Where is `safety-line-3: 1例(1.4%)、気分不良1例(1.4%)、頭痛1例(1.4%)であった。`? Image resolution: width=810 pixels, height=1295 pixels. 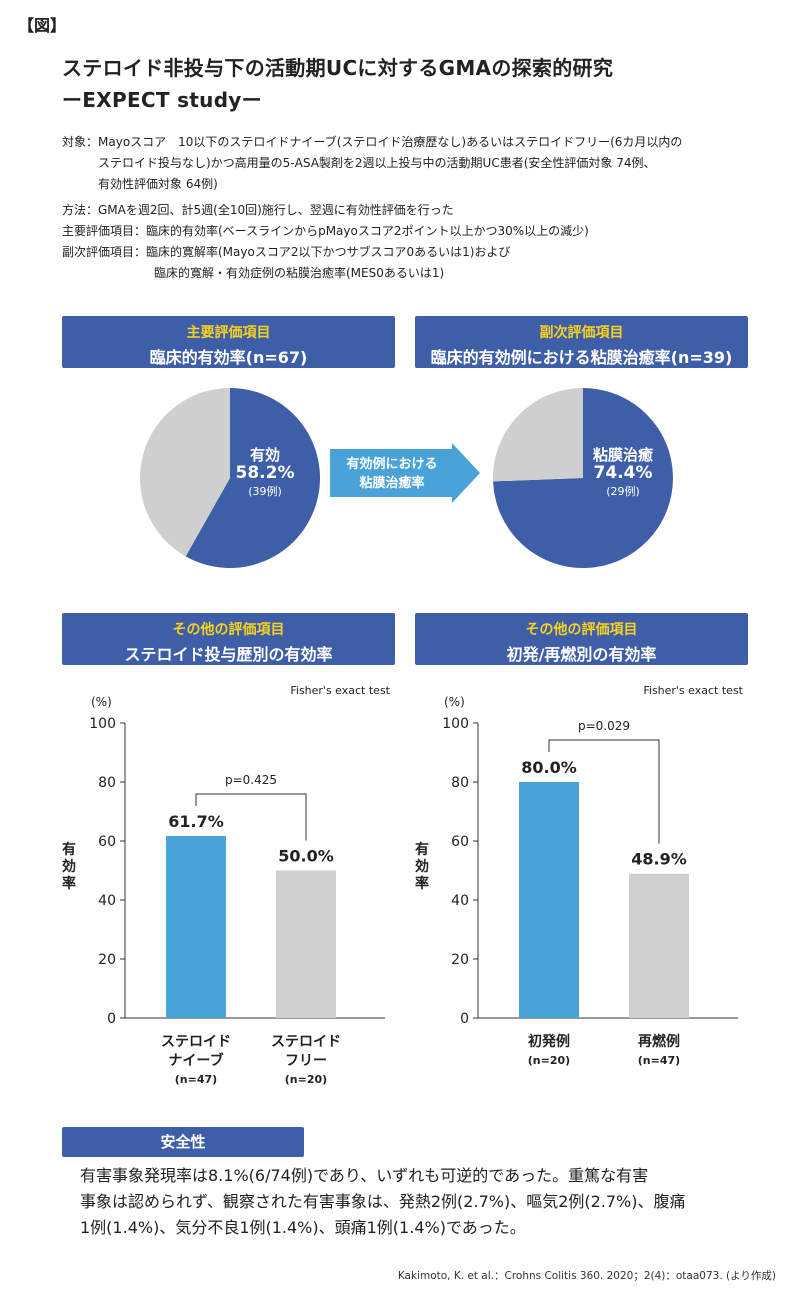
safety-line-3: 1例(1.4%)、気分不良1例(1.4%)、頭痛1例(1.4%)であった。 is located at coordinates (303, 1227).